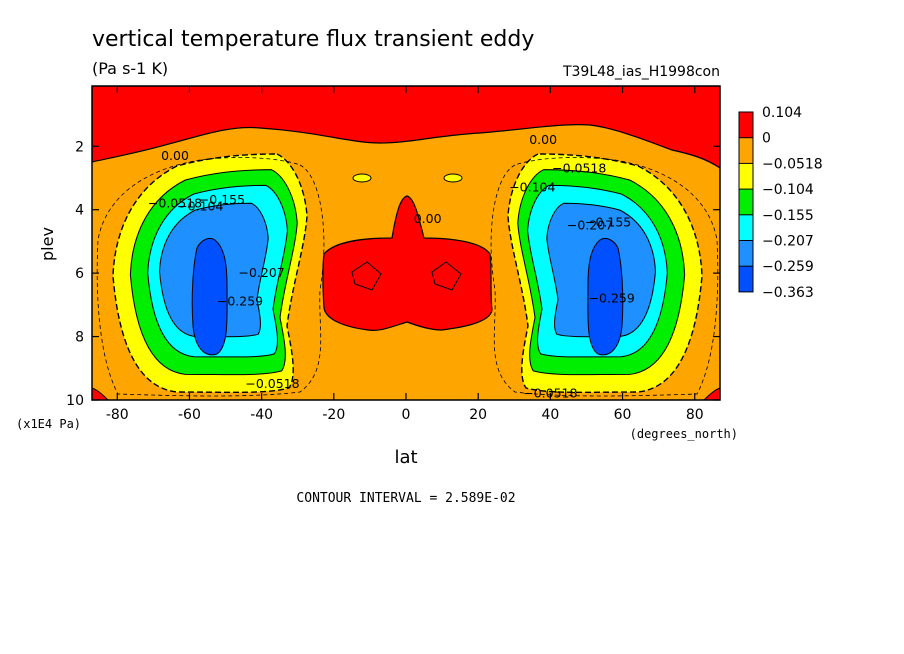 The height and width of the screenshot is (654, 904). What do you see at coordinates (788, 267) in the screenshot?
I see `colorbar-label: −0.259` at bounding box center [788, 267].